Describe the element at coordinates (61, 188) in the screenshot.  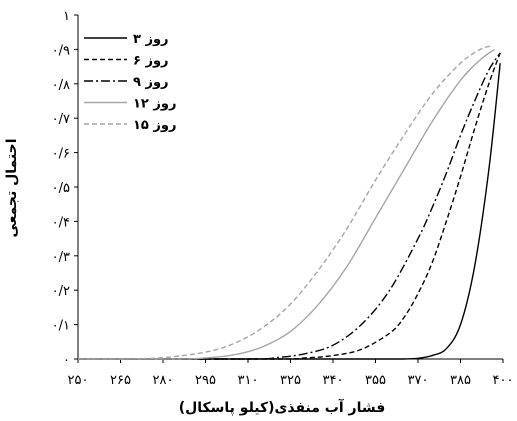
I see `y-tick-label: ۰/۵` at that location.